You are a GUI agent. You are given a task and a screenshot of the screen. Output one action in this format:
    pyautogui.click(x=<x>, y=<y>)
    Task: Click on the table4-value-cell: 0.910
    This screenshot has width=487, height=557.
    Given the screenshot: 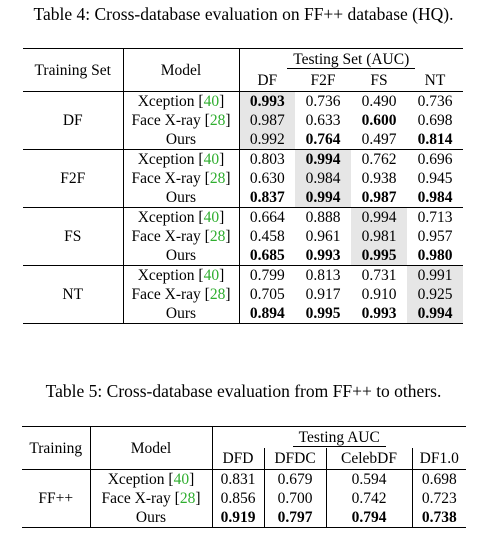 What is the action you would take?
    pyautogui.click(x=379, y=294)
    